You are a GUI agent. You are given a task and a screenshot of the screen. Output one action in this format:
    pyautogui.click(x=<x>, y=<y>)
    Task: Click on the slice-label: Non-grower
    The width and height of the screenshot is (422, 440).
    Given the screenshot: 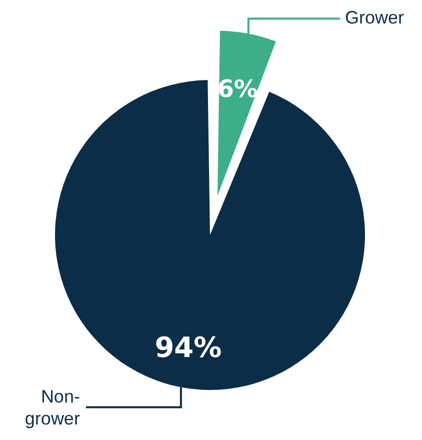 What is the action you would take?
    pyautogui.click(x=52, y=407)
    